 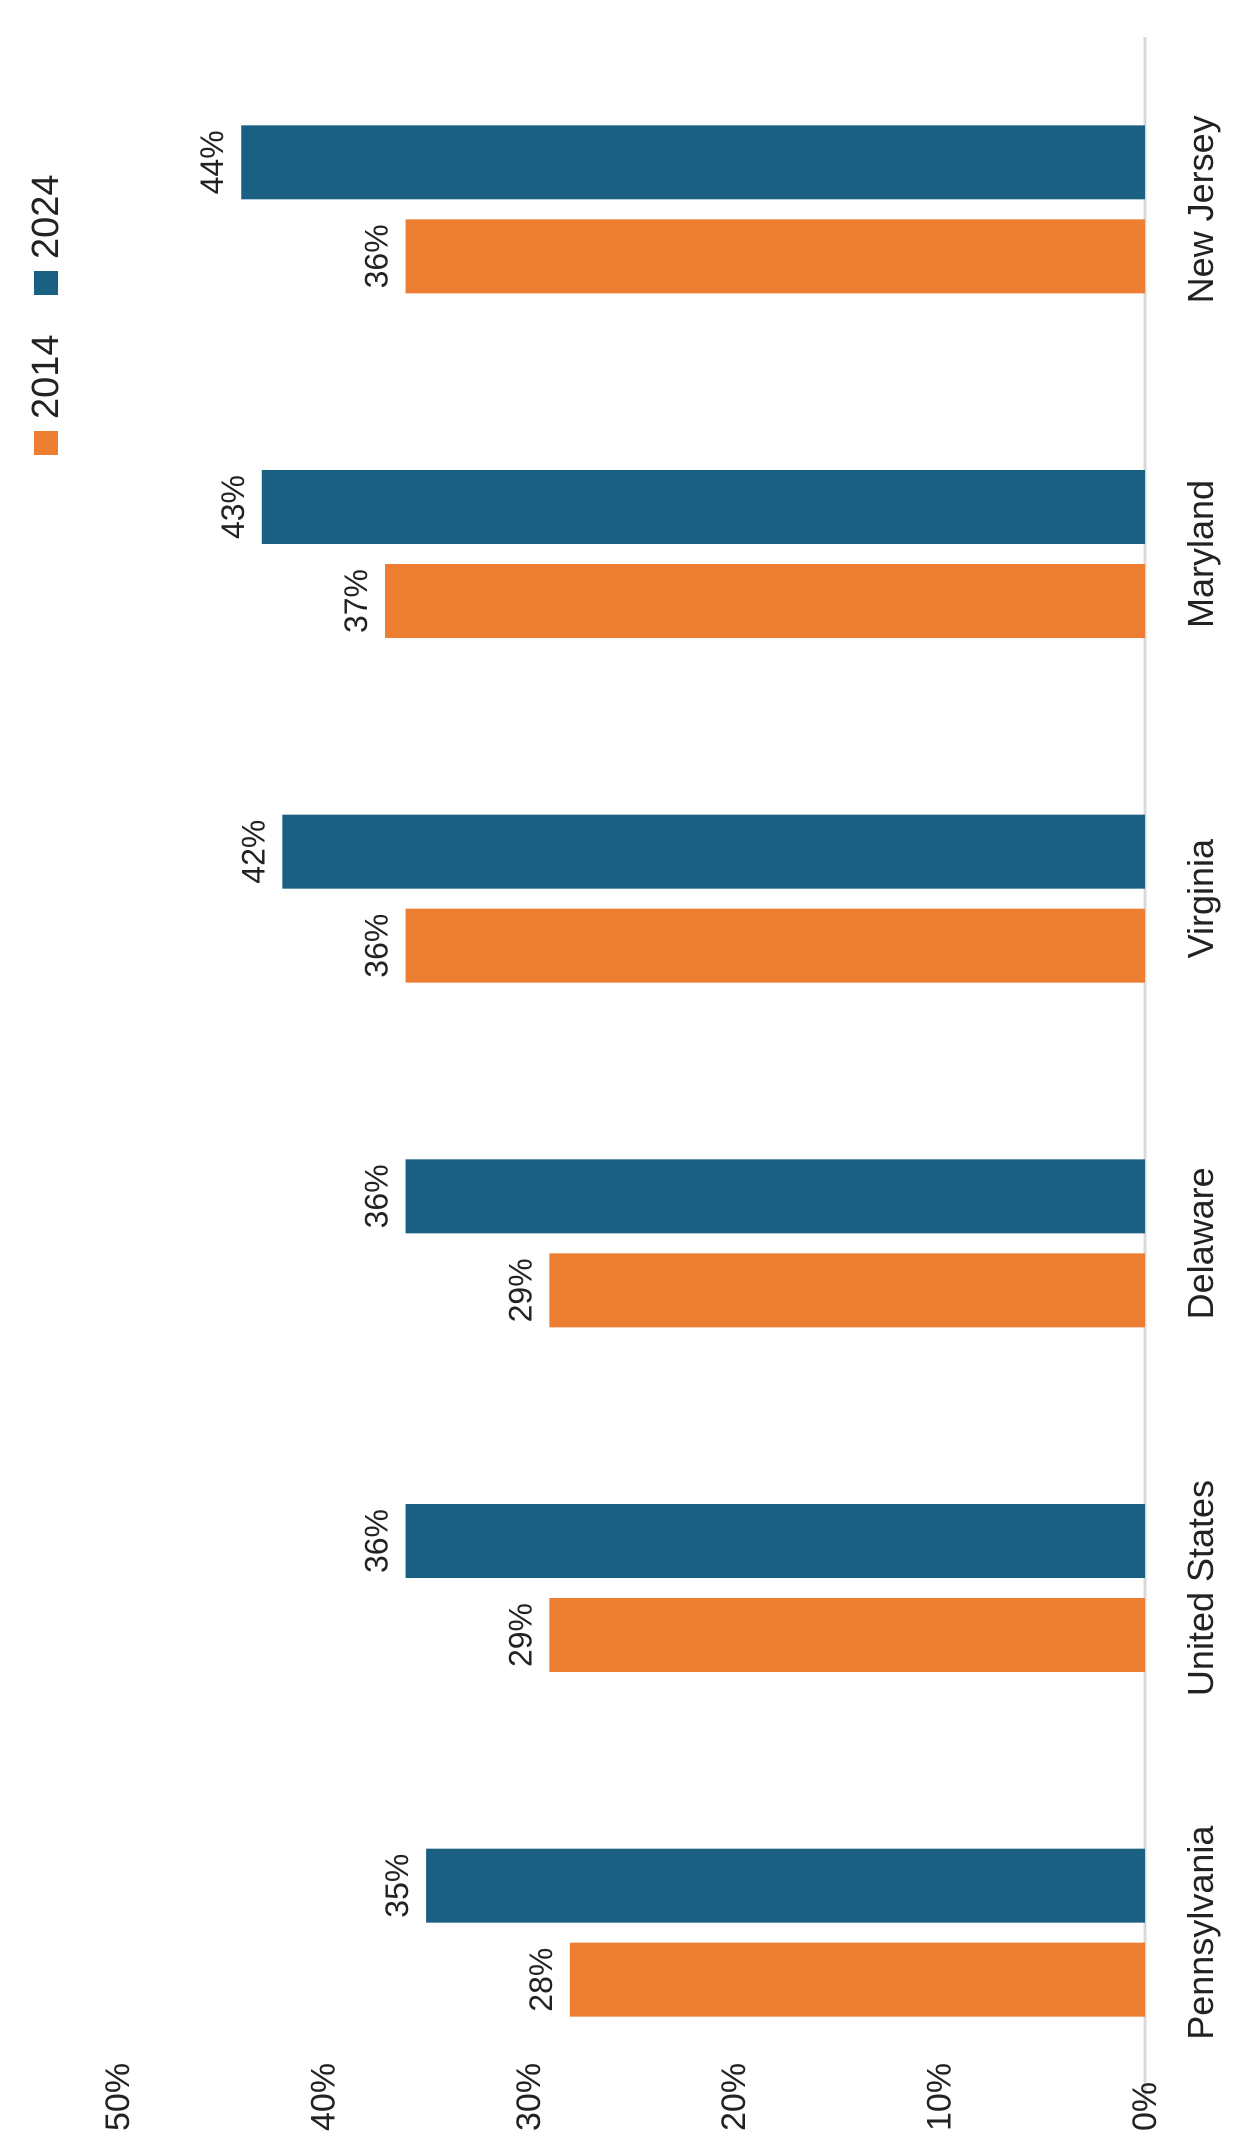 What do you see at coordinates (46, 376) in the screenshot?
I see `legend-label: 2014` at bounding box center [46, 376].